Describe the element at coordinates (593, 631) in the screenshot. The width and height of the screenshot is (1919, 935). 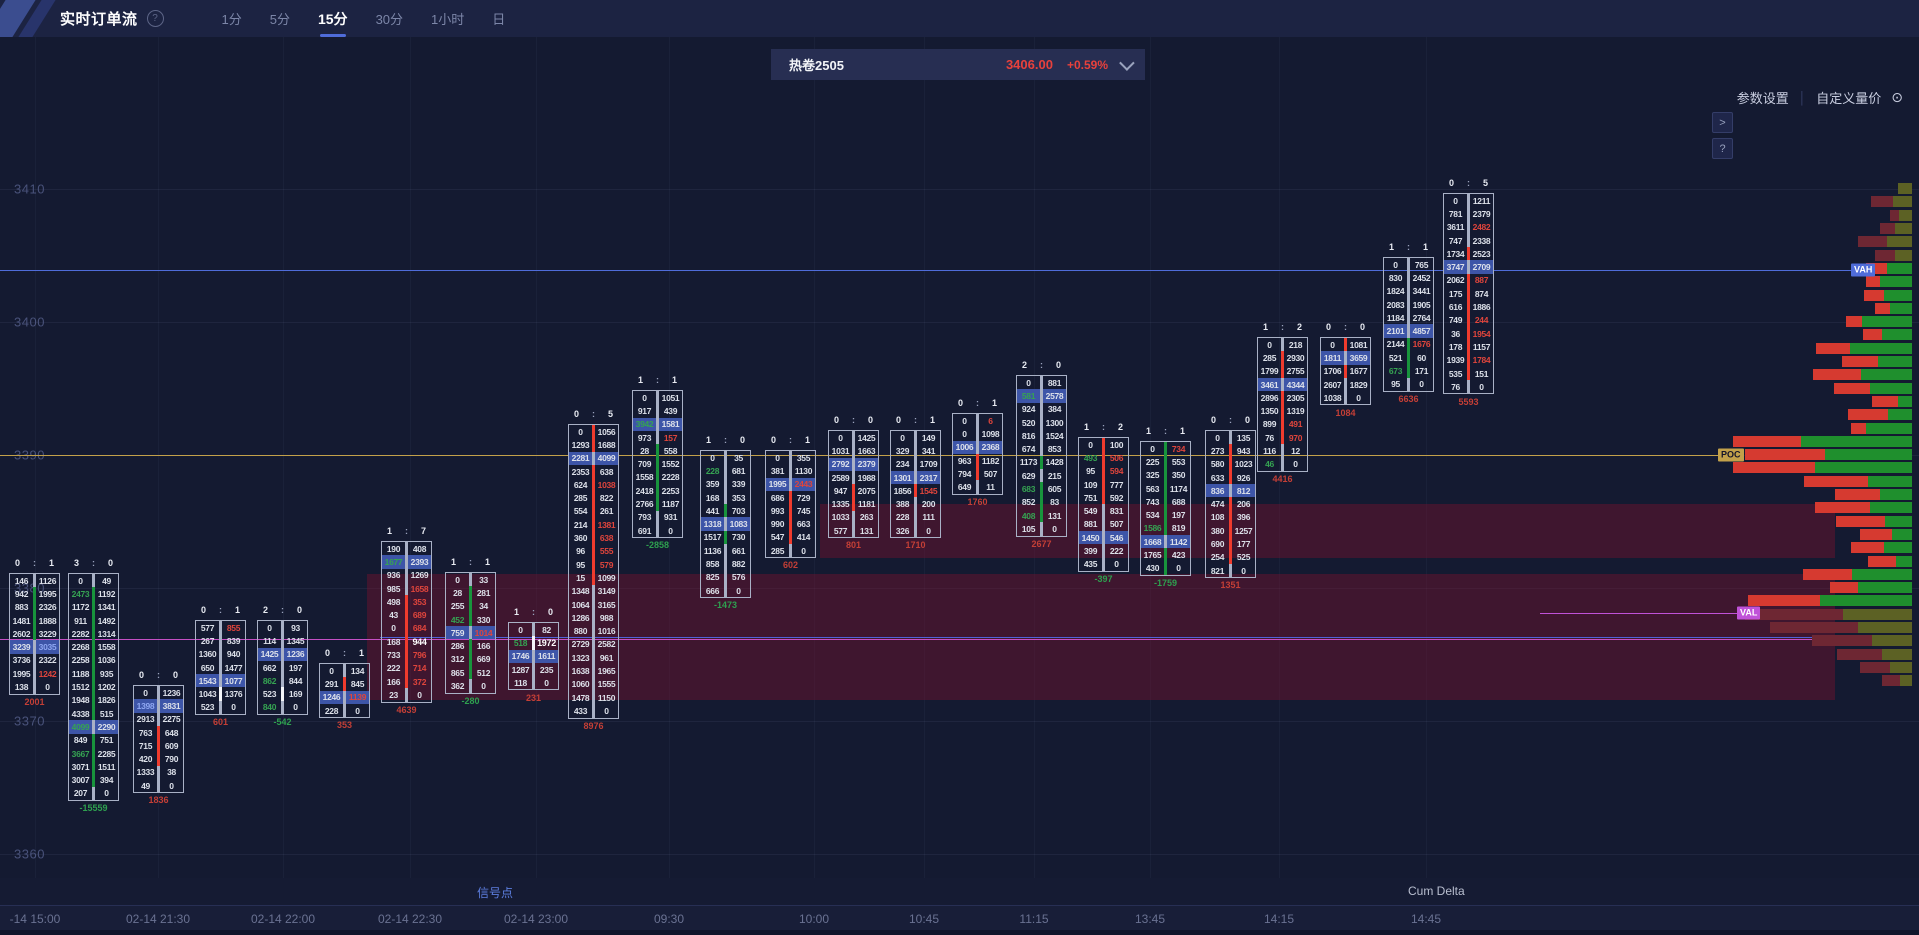
I see `footprint-row: 880 1016` at that location.